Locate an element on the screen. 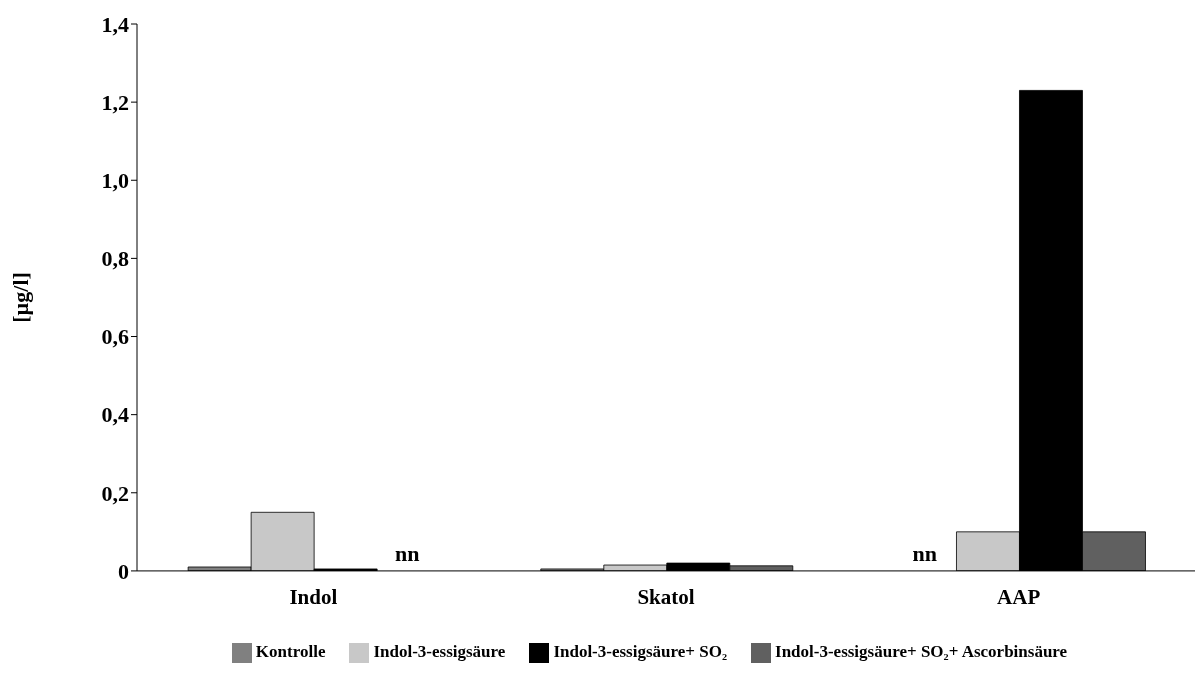 Image resolution: width=1204 pixels, height=686 pixels. y-tick-label: 0,6 is located at coordinates (115, 337).